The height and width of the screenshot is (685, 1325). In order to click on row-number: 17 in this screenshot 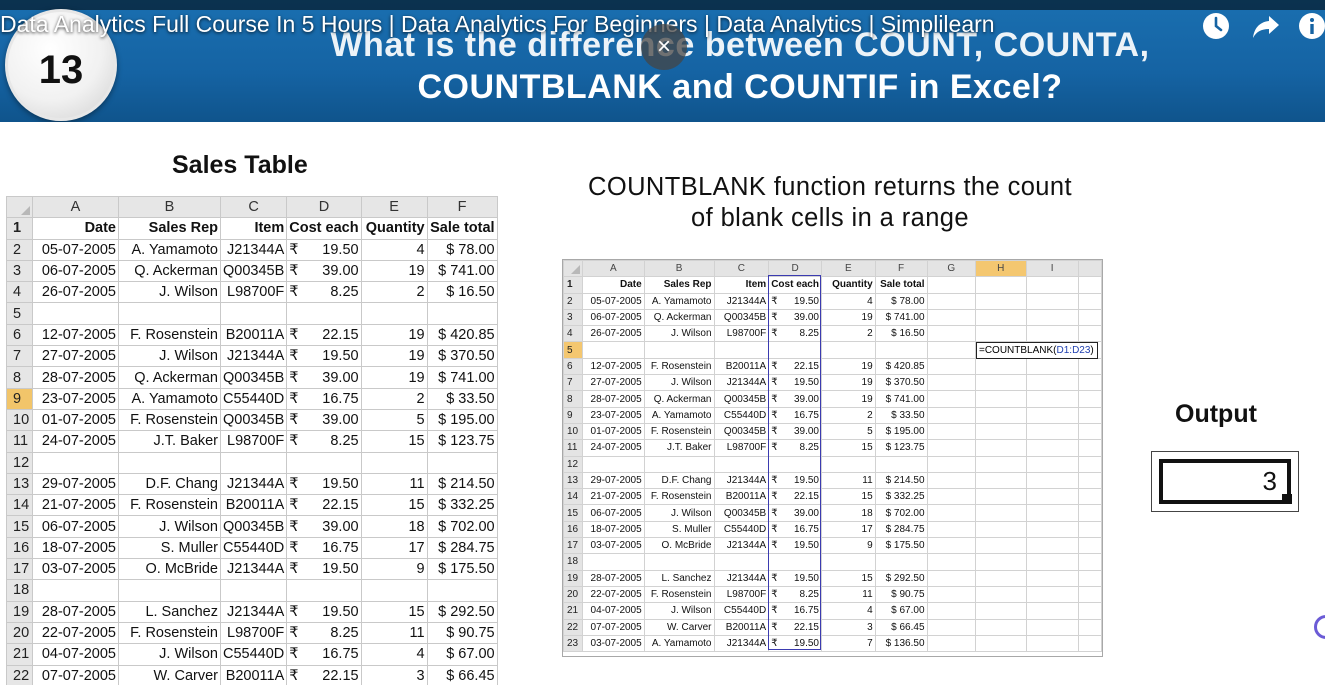, I will do `click(19, 569)`.